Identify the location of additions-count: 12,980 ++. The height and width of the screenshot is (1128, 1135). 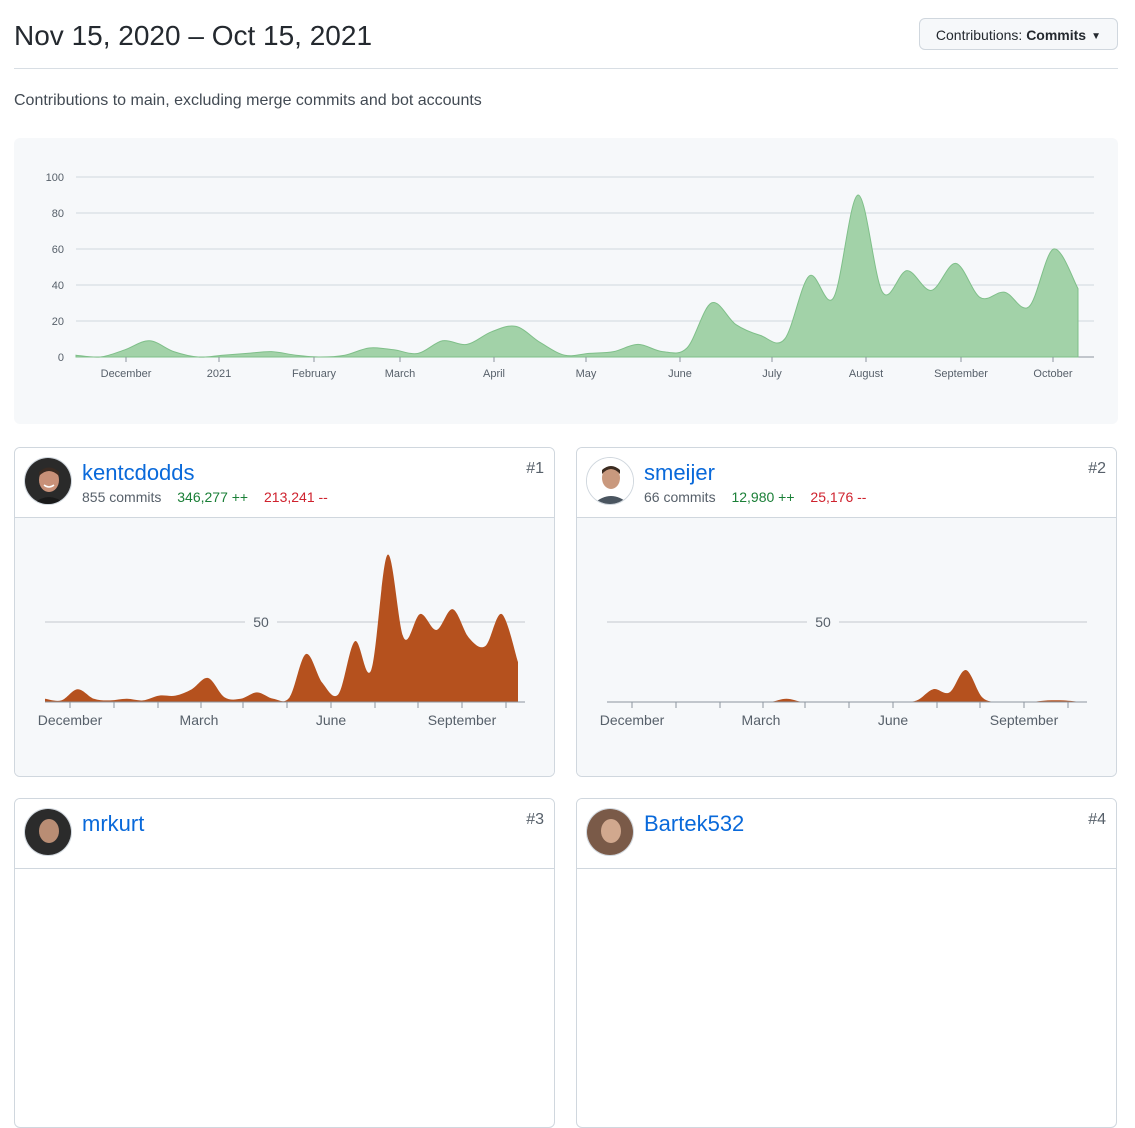
(763, 497).